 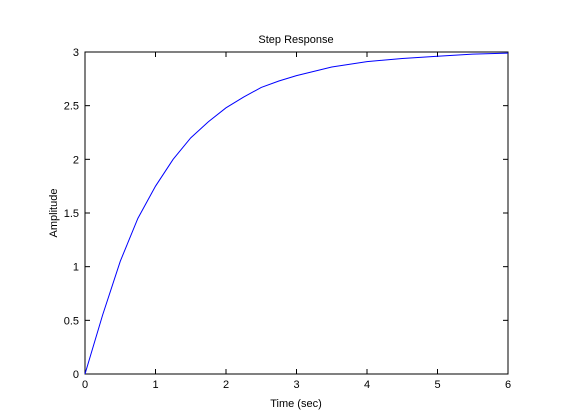 I want to click on x-tick-label: 2, so click(x=226, y=385).